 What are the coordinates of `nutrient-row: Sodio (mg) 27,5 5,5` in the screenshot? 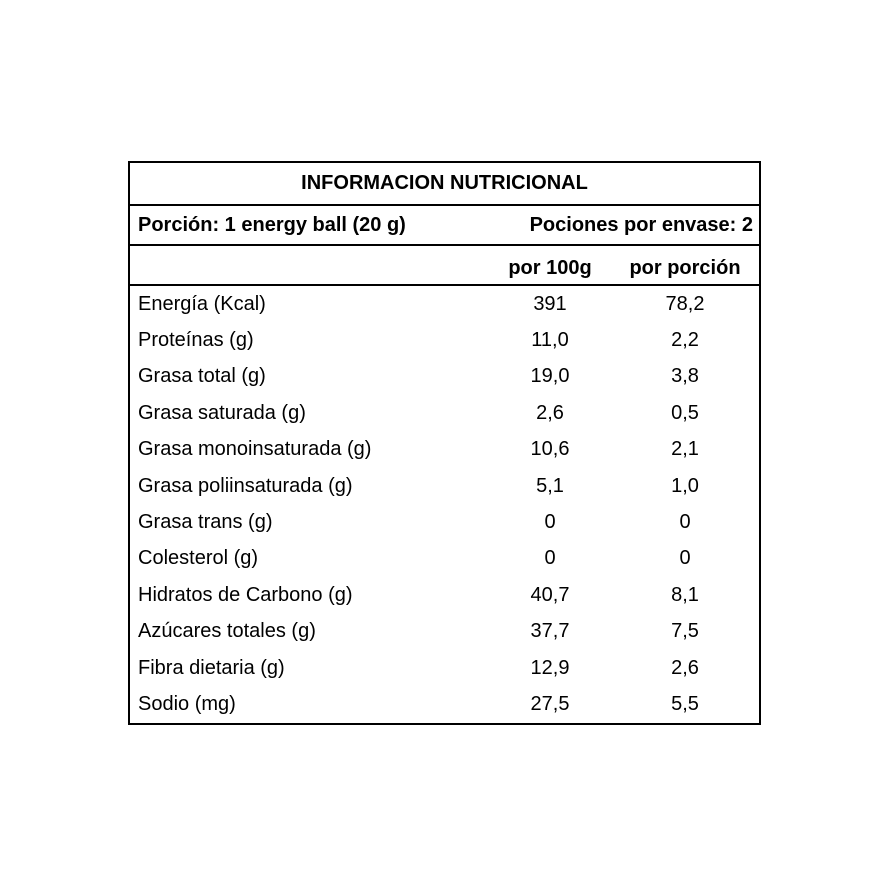 It's located at (444, 704).